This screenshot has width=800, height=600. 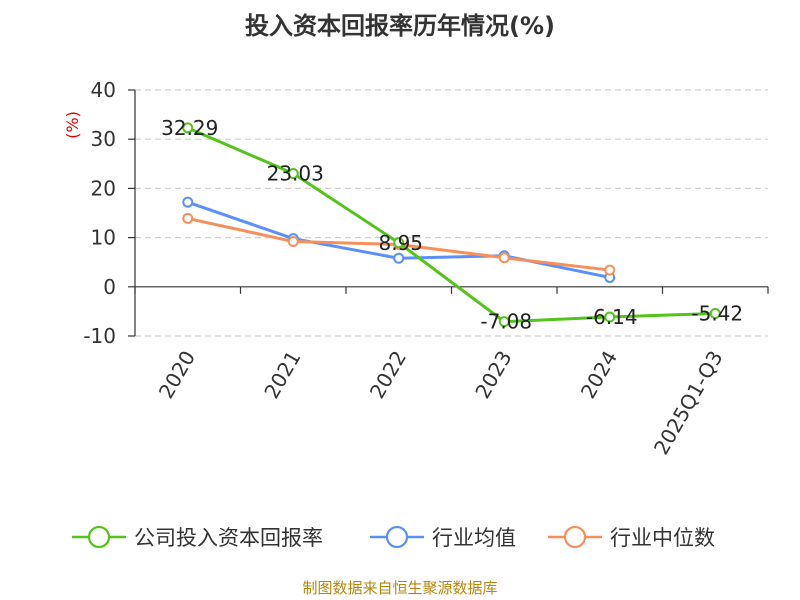 I want to click on data-label: -5.42, so click(x=717, y=313).